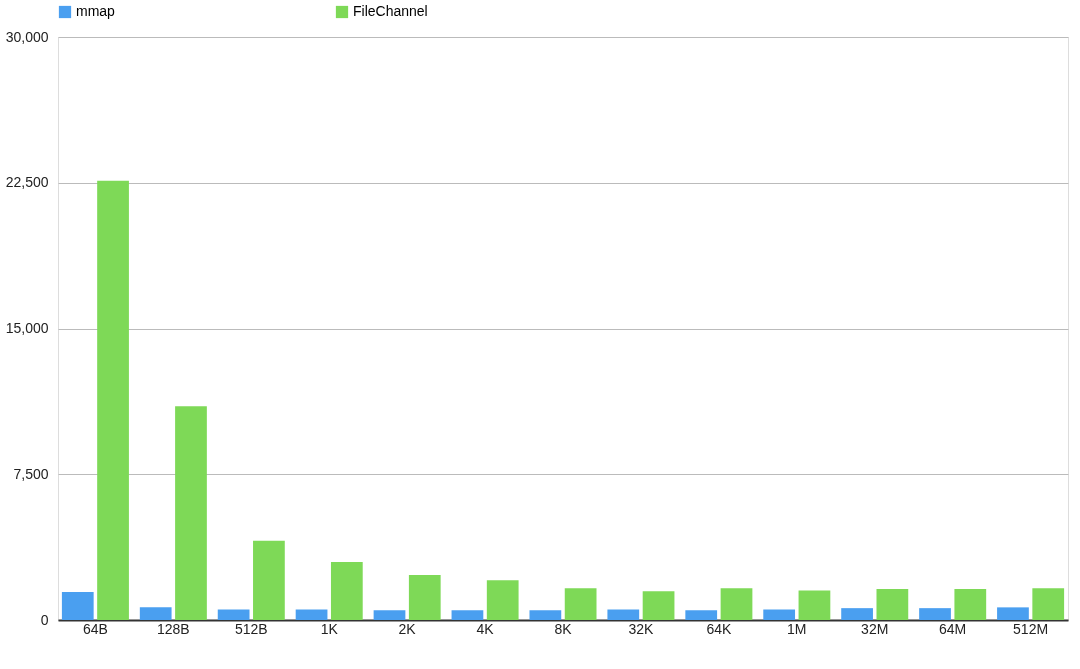 The width and height of the screenshot is (1080, 669). What do you see at coordinates (485, 628) in the screenshot?
I see `x-tick-label: 4K` at bounding box center [485, 628].